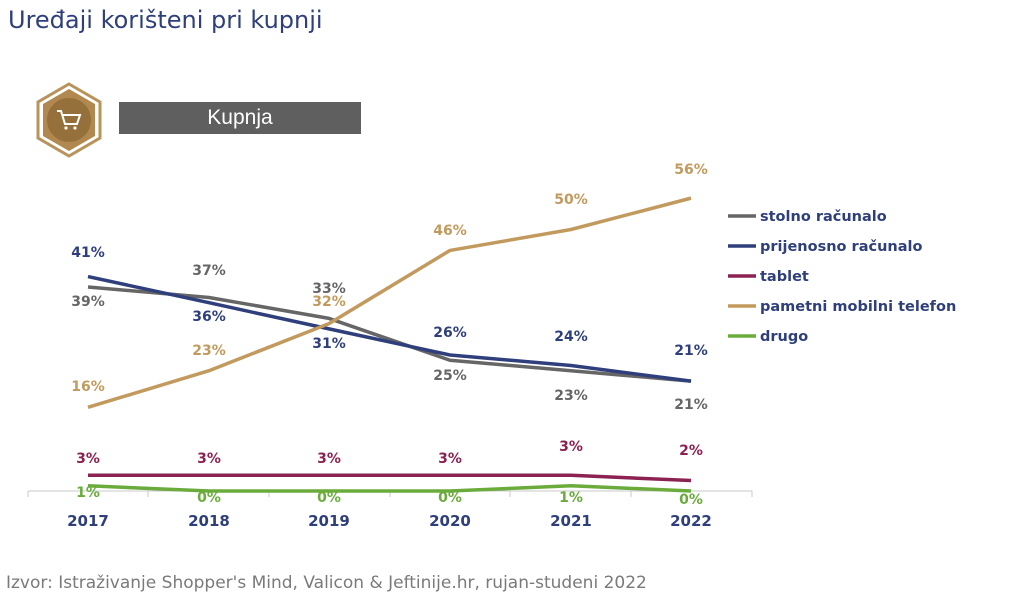  Describe the element at coordinates (88, 521) in the screenshot. I see `x-tick-label: 2017` at that location.